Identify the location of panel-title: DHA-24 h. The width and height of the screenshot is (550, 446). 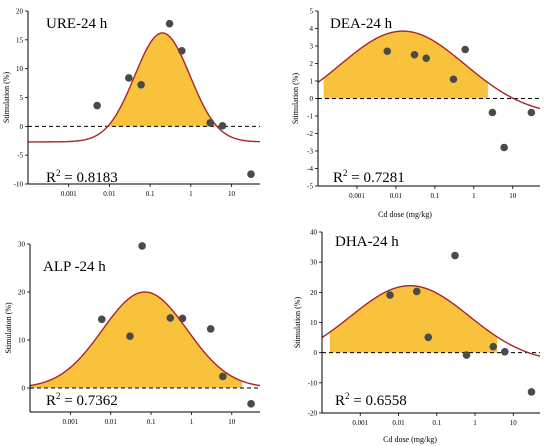
(367, 242).